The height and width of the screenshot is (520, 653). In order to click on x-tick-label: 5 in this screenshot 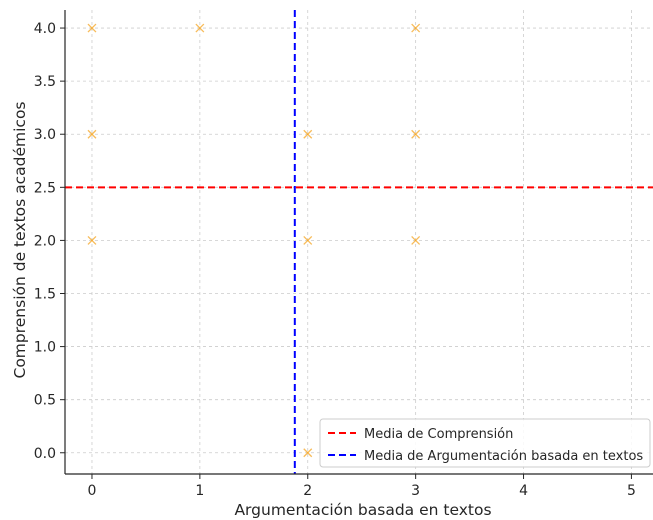, I will do `click(631, 491)`.